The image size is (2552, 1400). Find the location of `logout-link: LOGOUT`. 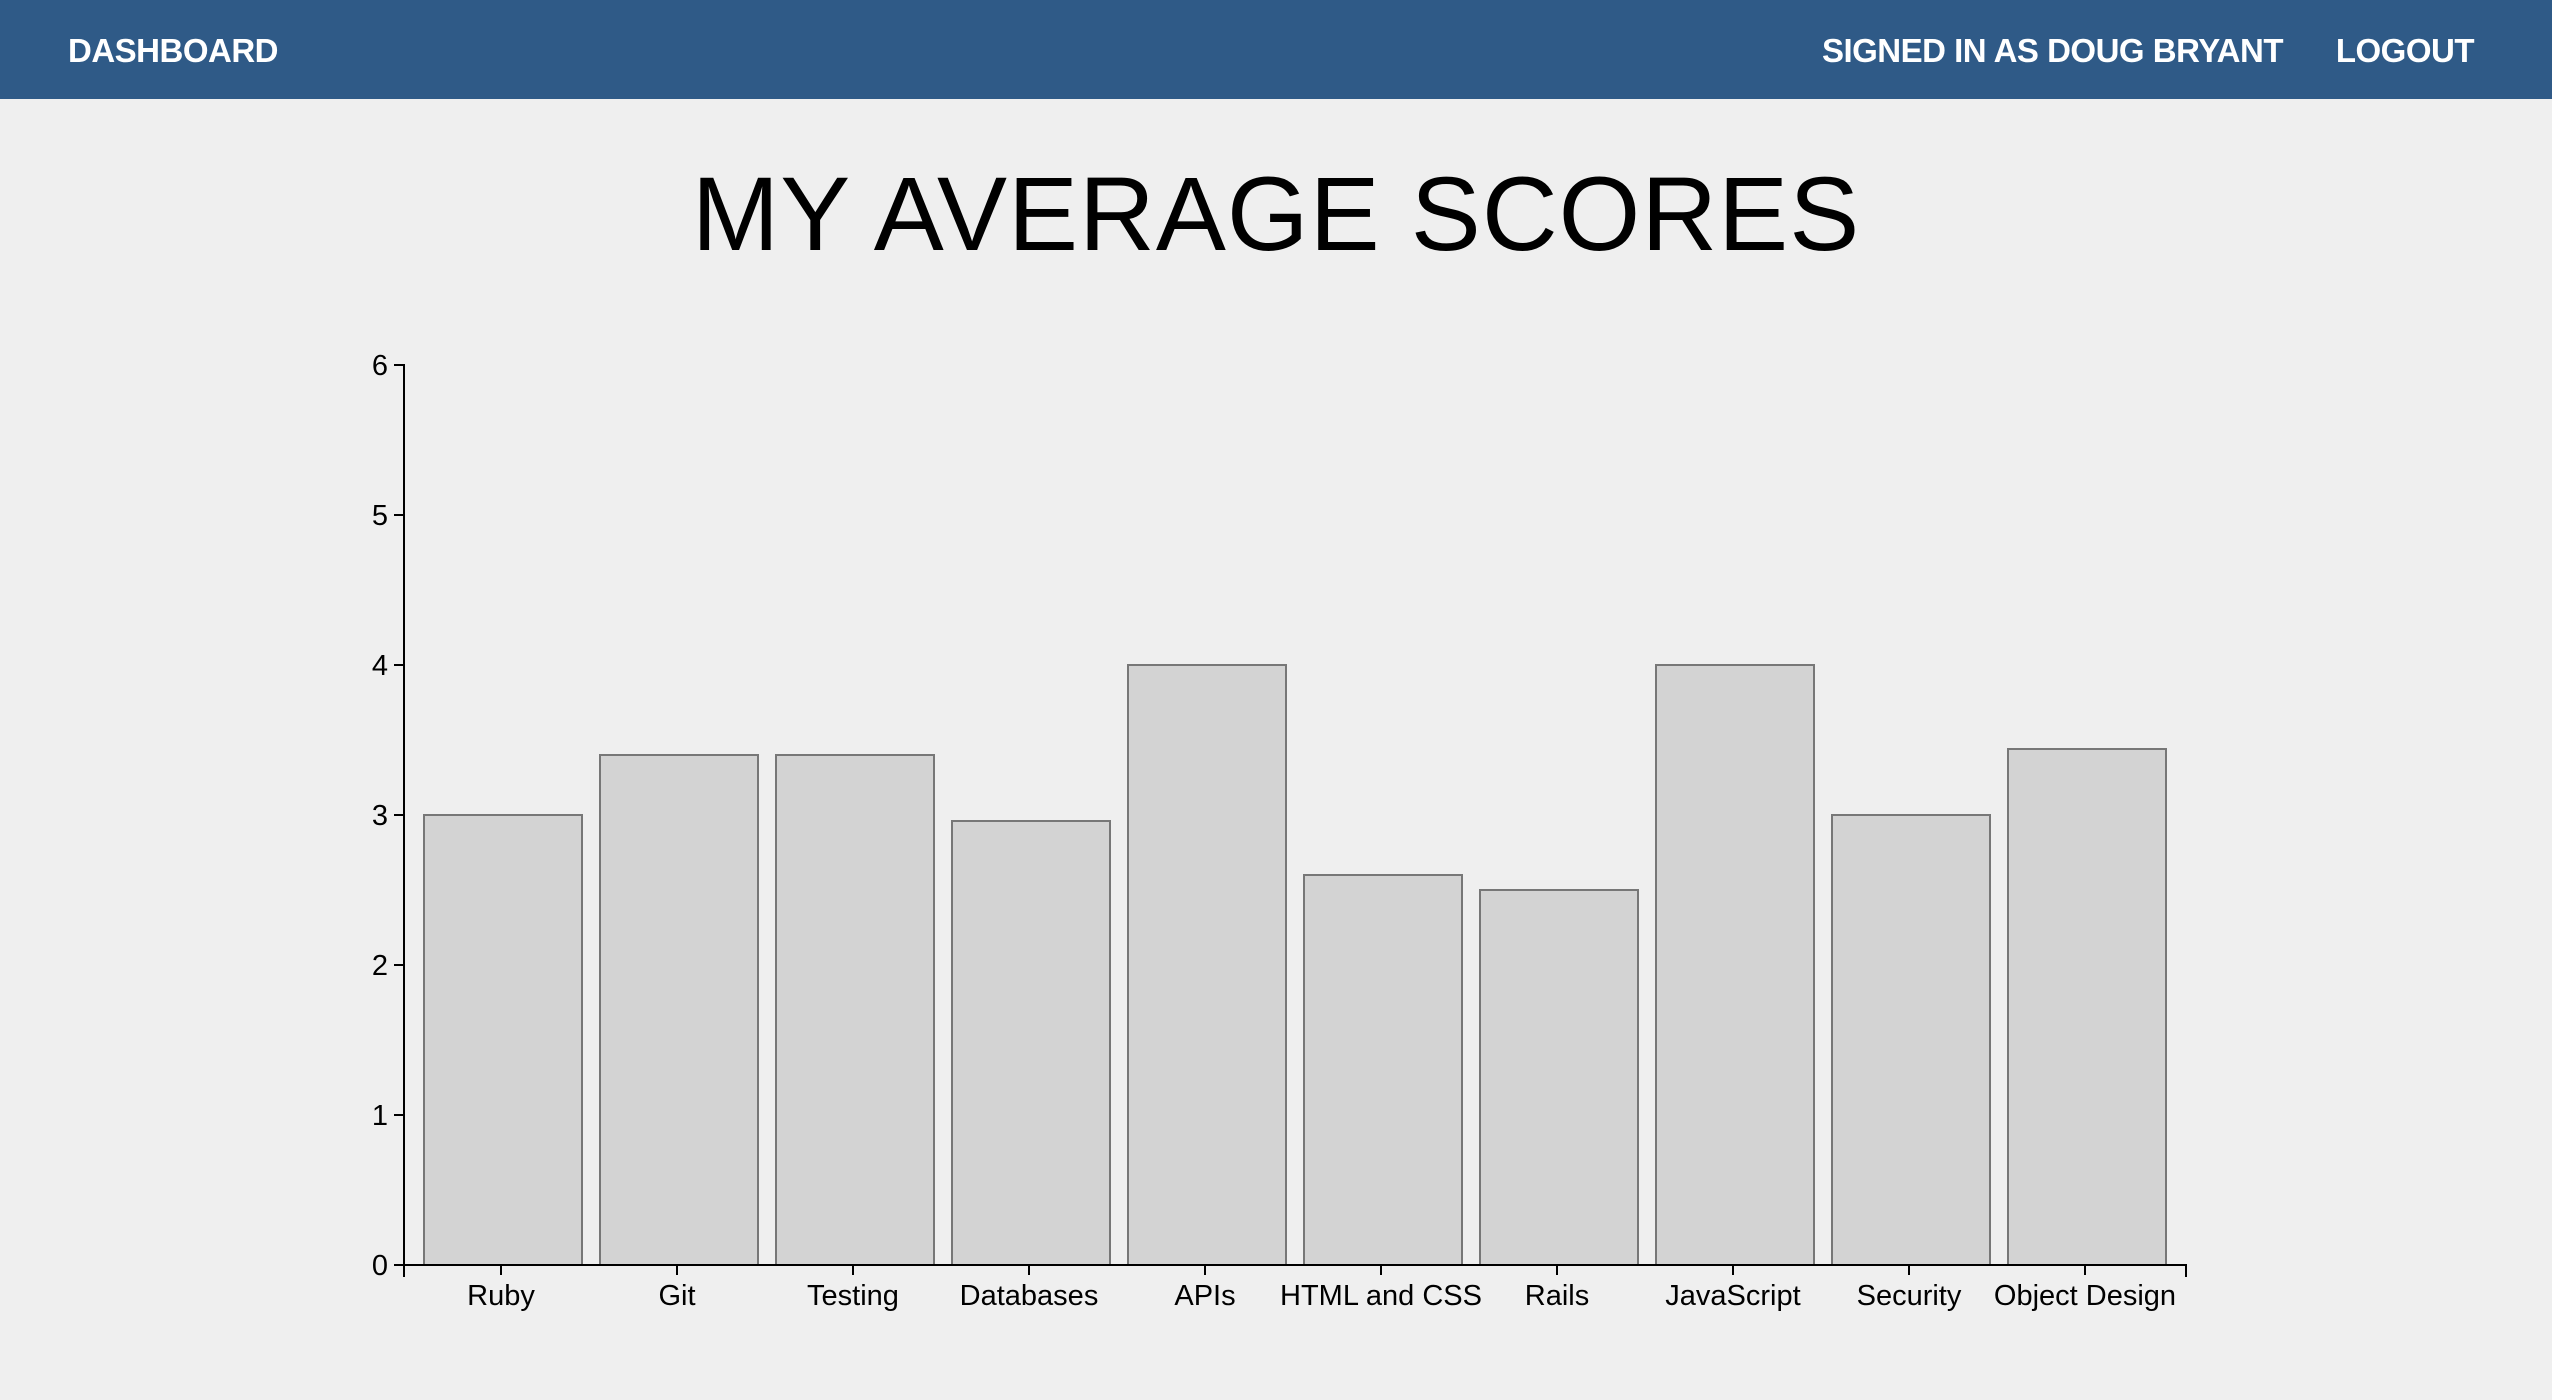

logout-link: LOGOUT is located at coordinates (2405, 50).